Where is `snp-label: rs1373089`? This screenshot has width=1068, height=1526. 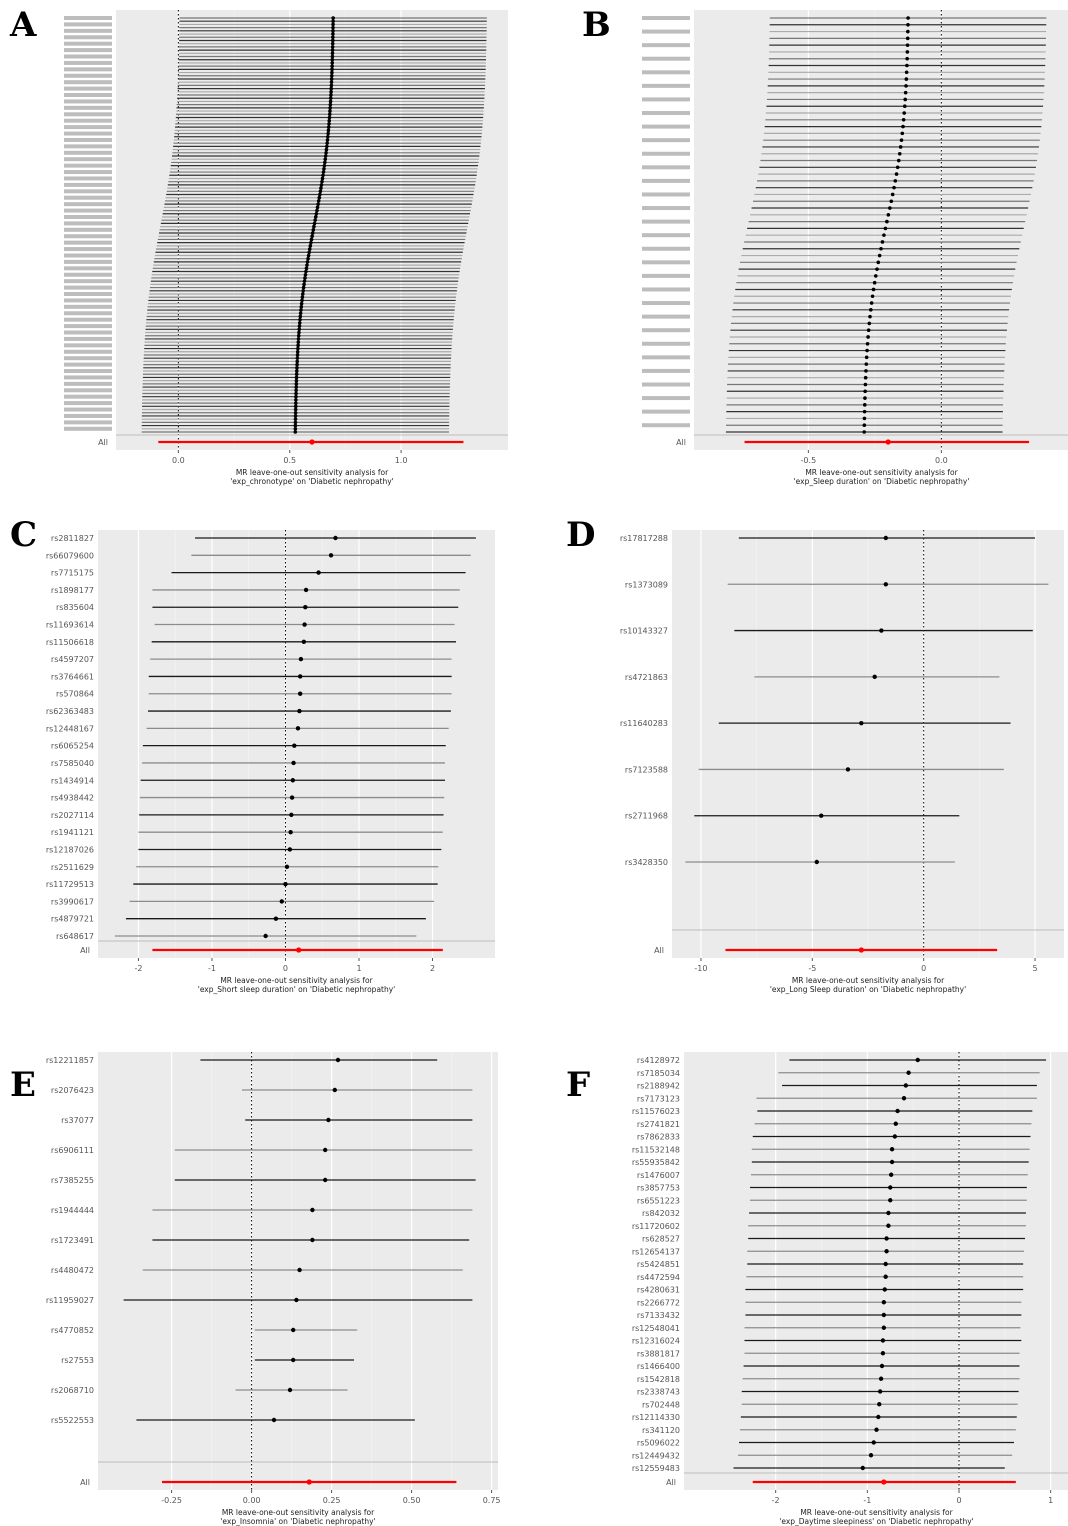
snp-label: rs1373089 is located at coordinates (646, 584).